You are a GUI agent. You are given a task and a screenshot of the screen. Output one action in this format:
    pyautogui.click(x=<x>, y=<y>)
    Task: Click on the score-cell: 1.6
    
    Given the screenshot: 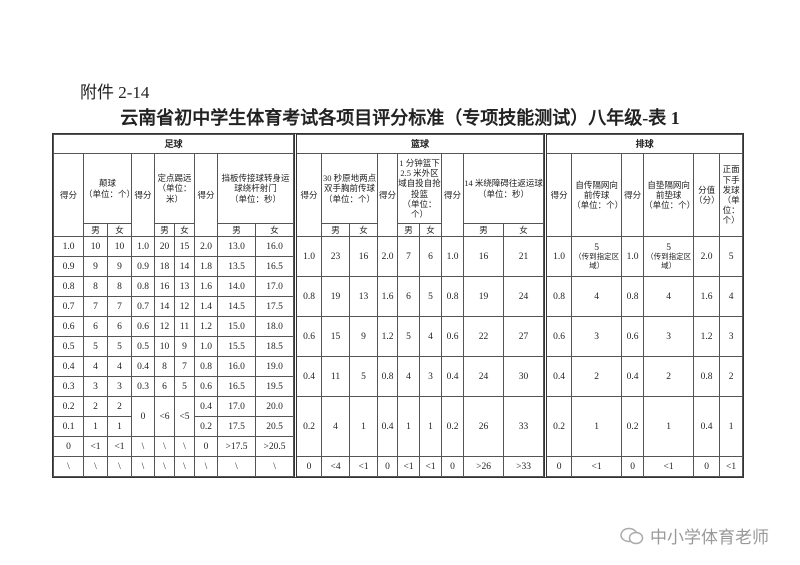 What is the action you would take?
    pyautogui.click(x=707, y=296)
    